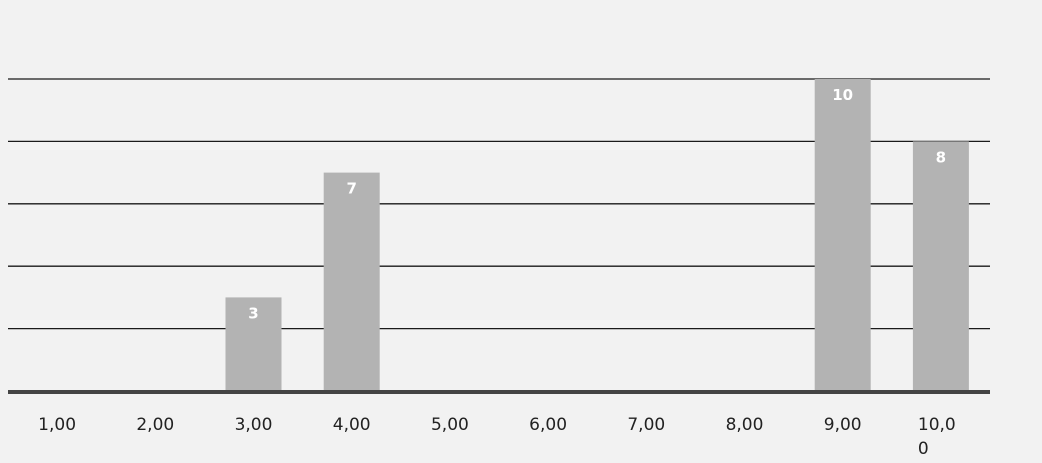  What do you see at coordinates (646, 425) in the screenshot?
I see `x-tick-label: 7,00` at bounding box center [646, 425].